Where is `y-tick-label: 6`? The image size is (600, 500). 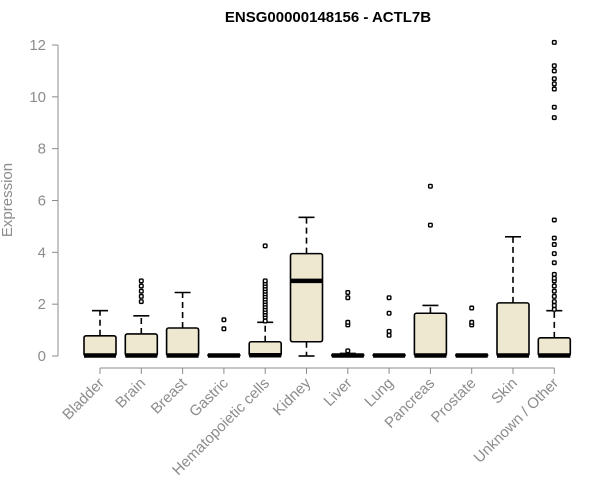 y-tick-label: 6 is located at coordinates (42, 201).